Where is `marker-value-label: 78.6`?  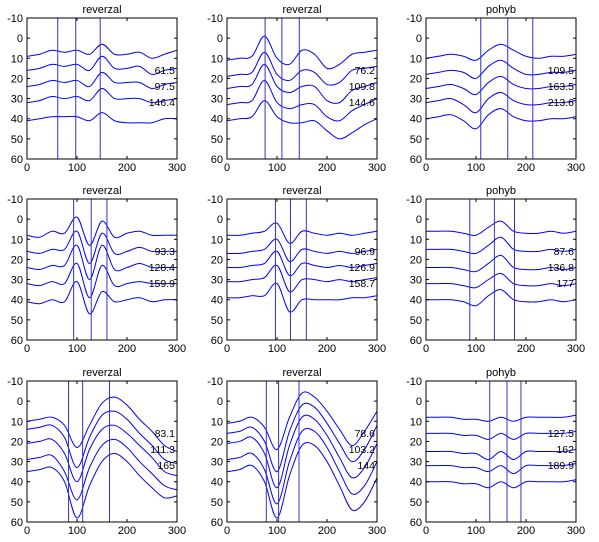
marker-value-label: 78.6 is located at coordinates (365, 434).